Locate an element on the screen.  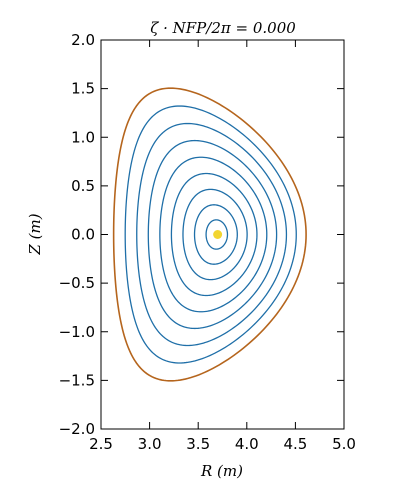
y-tick-label: 0.0 is located at coordinates (83, 235).